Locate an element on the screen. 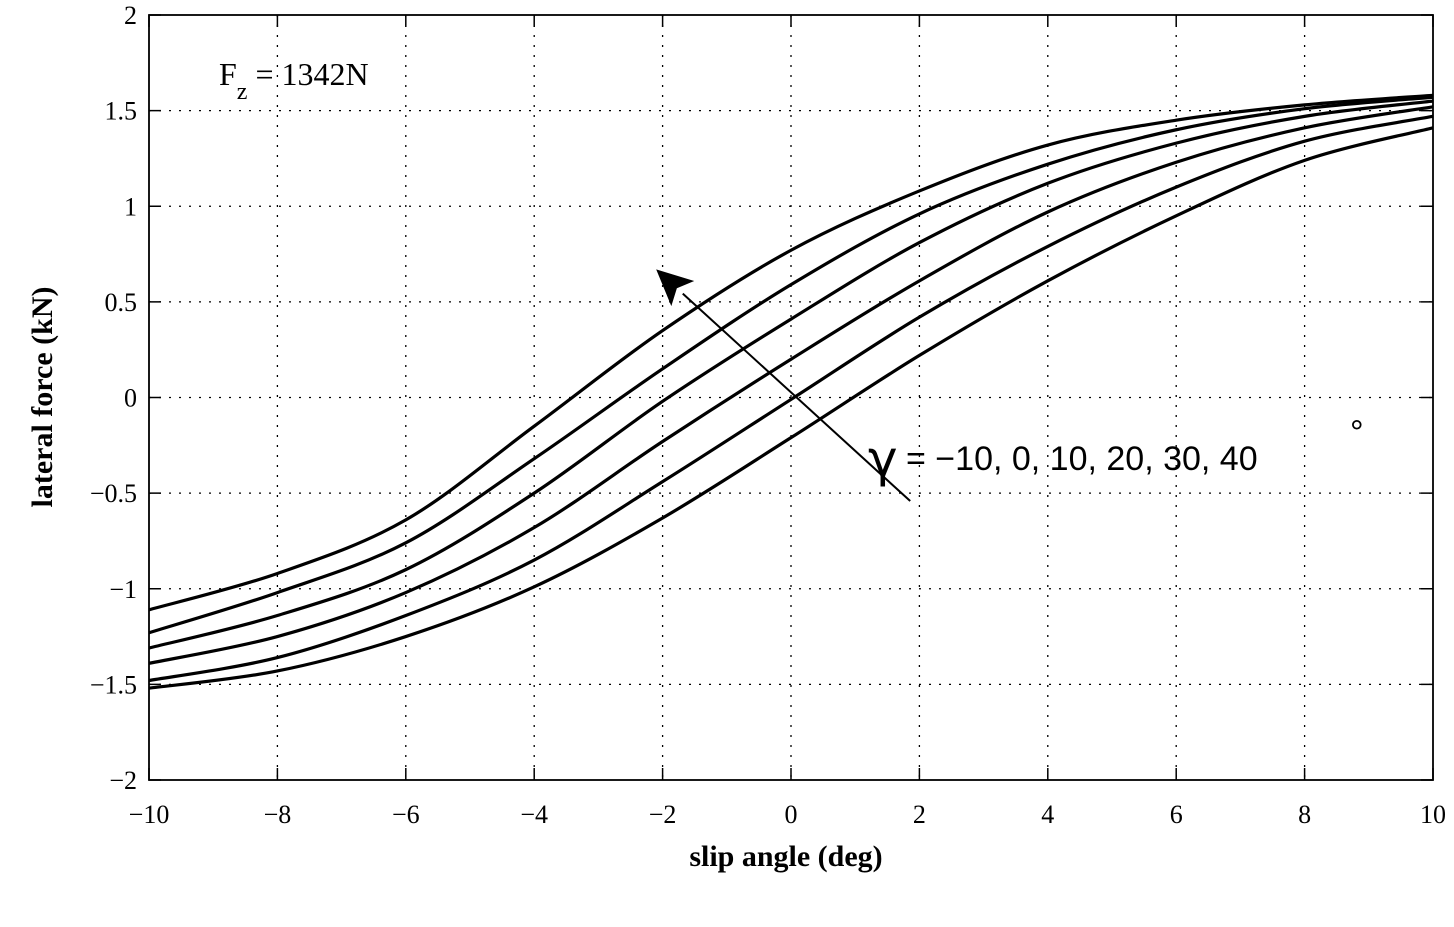 The height and width of the screenshot is (927, 1454). x-tick-label: −2 is located at coordinates (663, 814).